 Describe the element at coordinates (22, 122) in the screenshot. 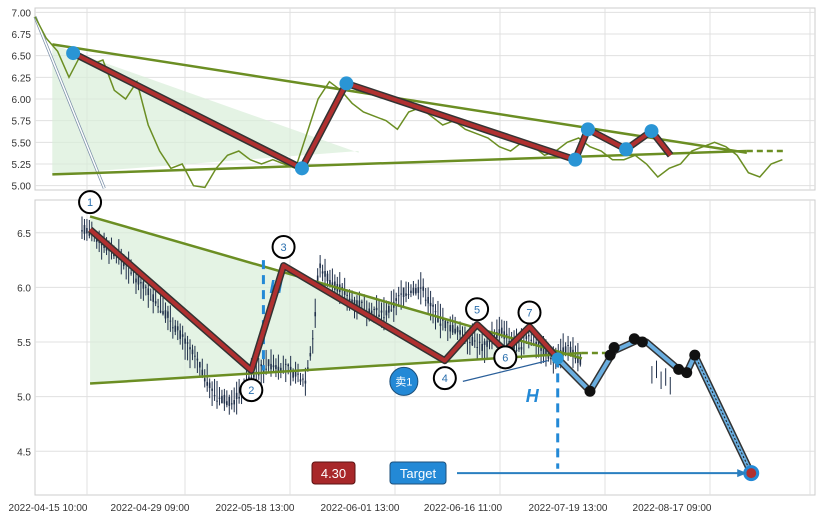

I see `top-y-tick-label: 5.75` at that location.